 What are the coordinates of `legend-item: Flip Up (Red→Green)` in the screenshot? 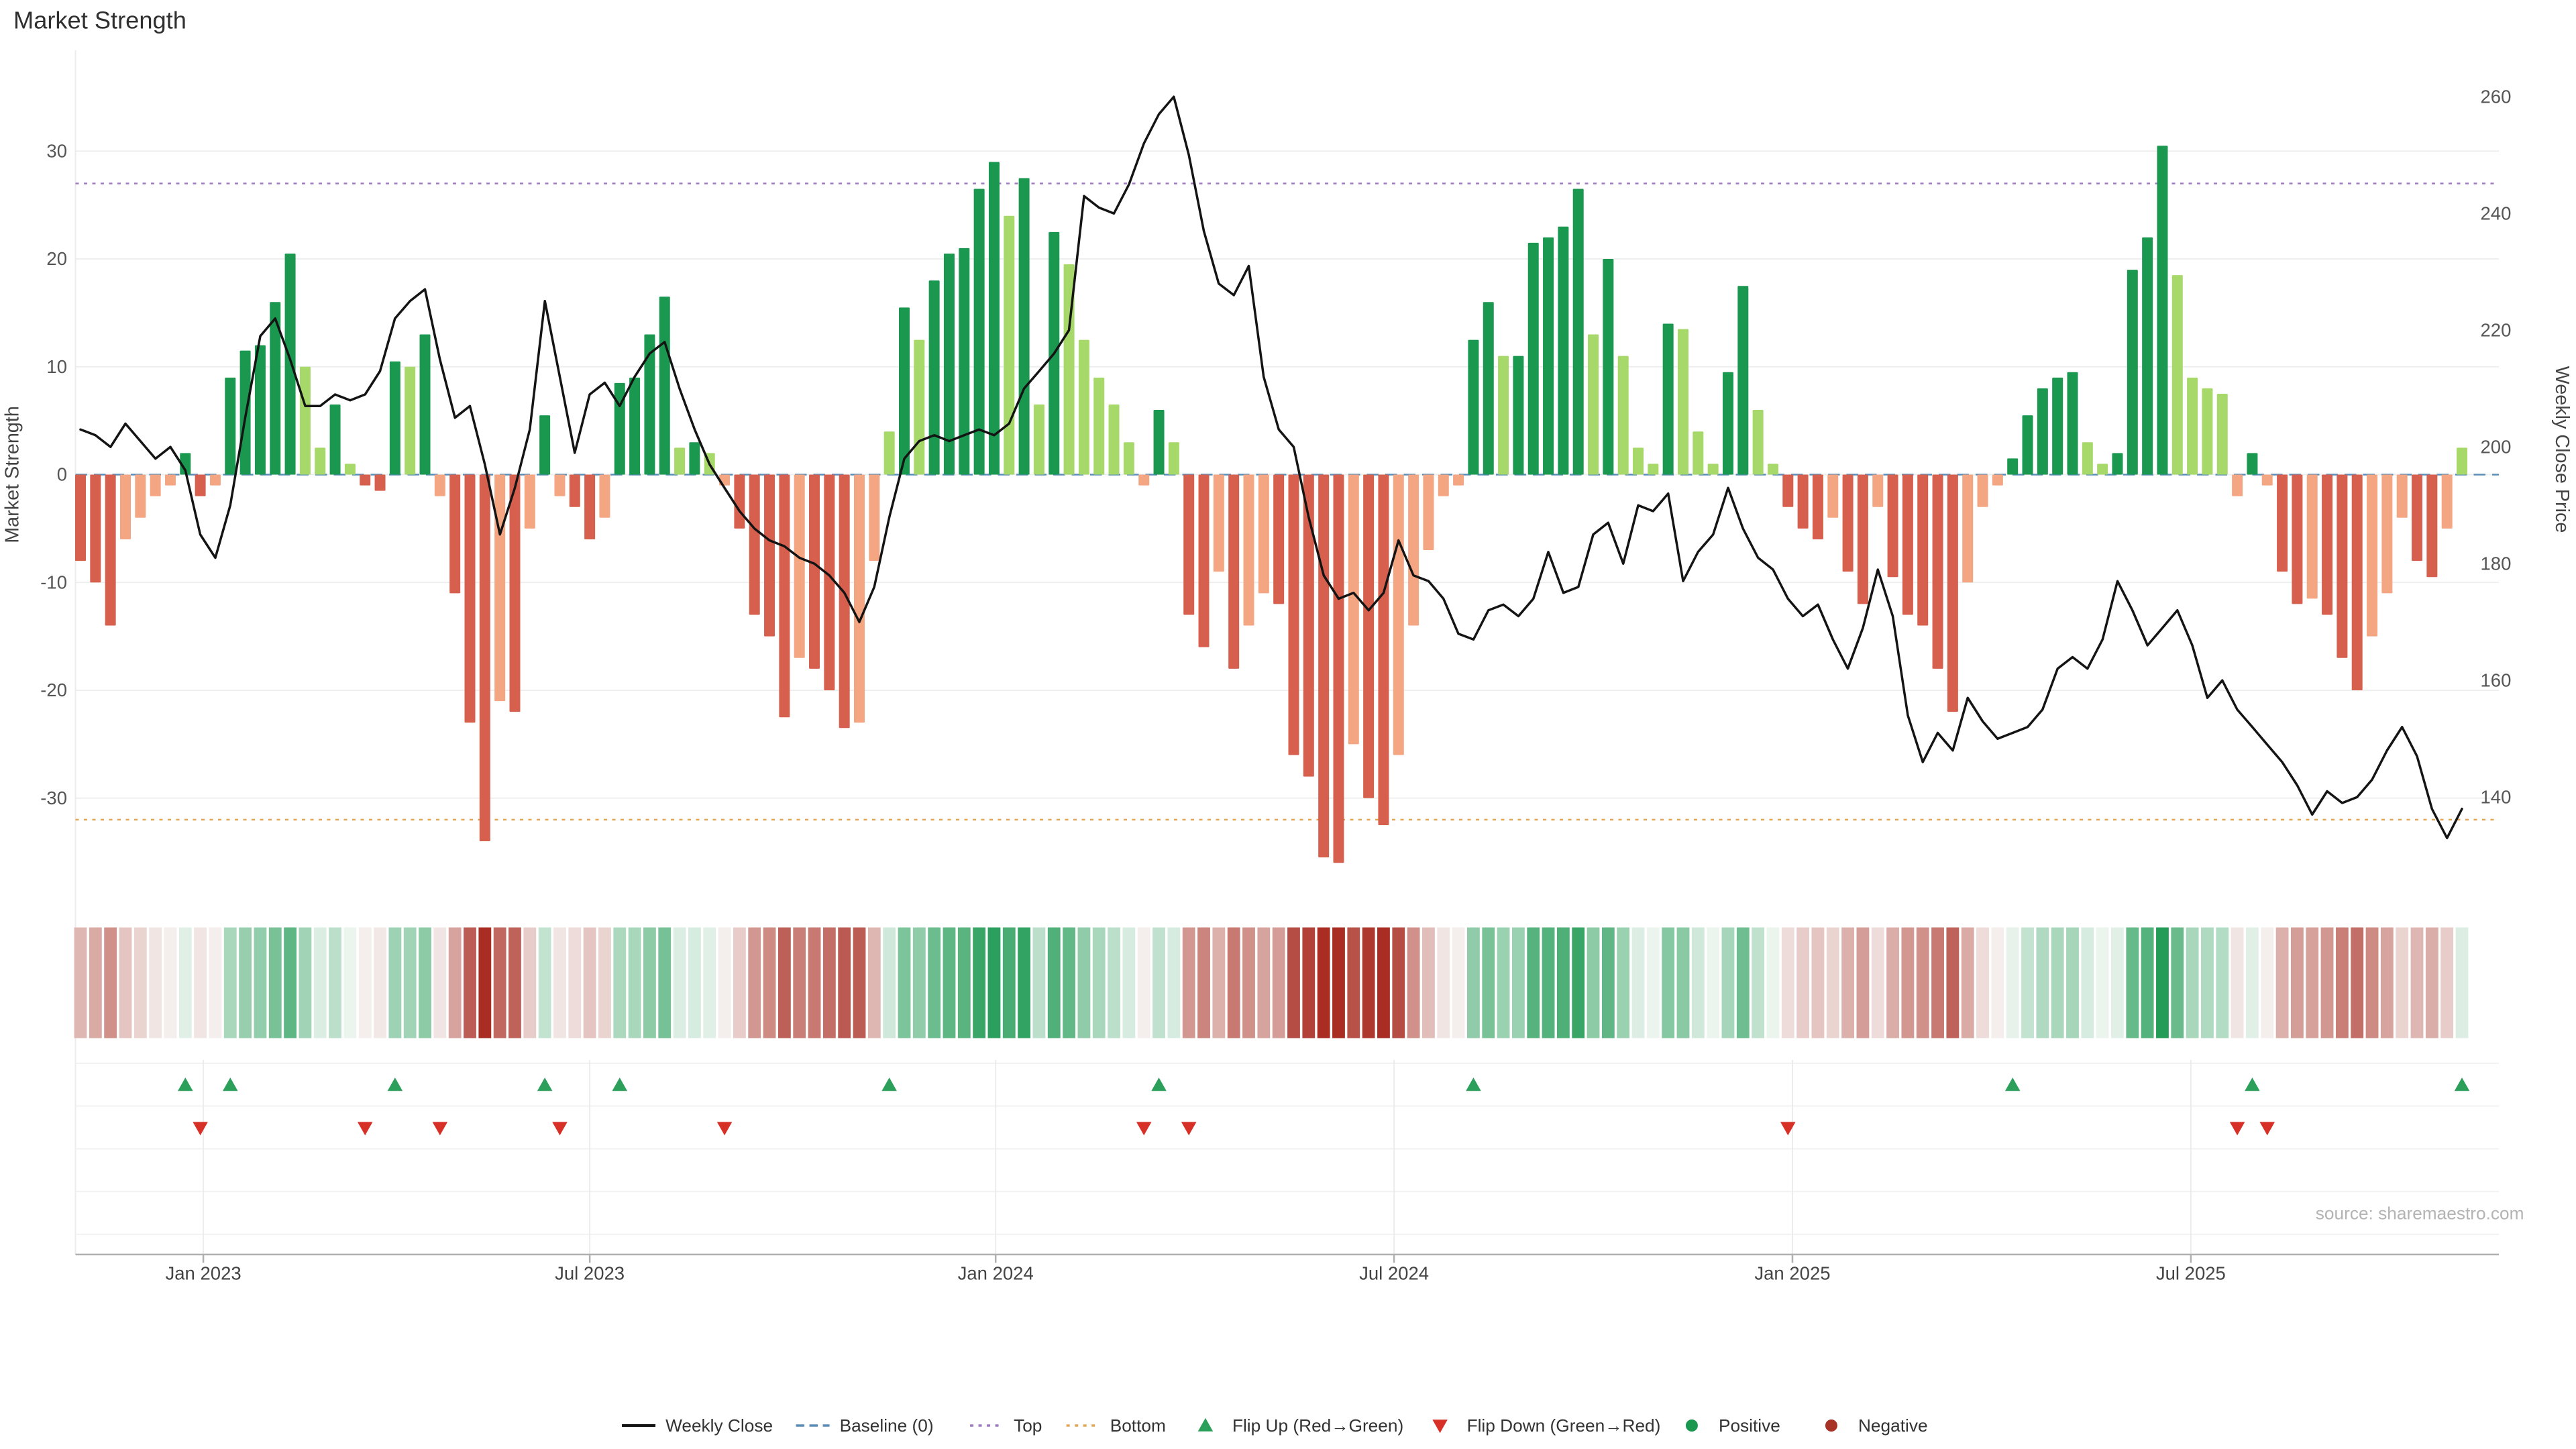 It's located at (1300, 1425).